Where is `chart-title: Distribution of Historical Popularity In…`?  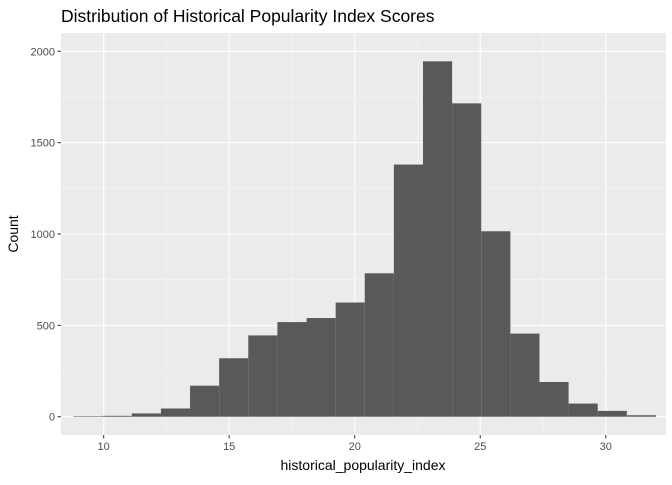
chart-title: Distribution of Historical Popularity In… is located at coordinates (248, 16).